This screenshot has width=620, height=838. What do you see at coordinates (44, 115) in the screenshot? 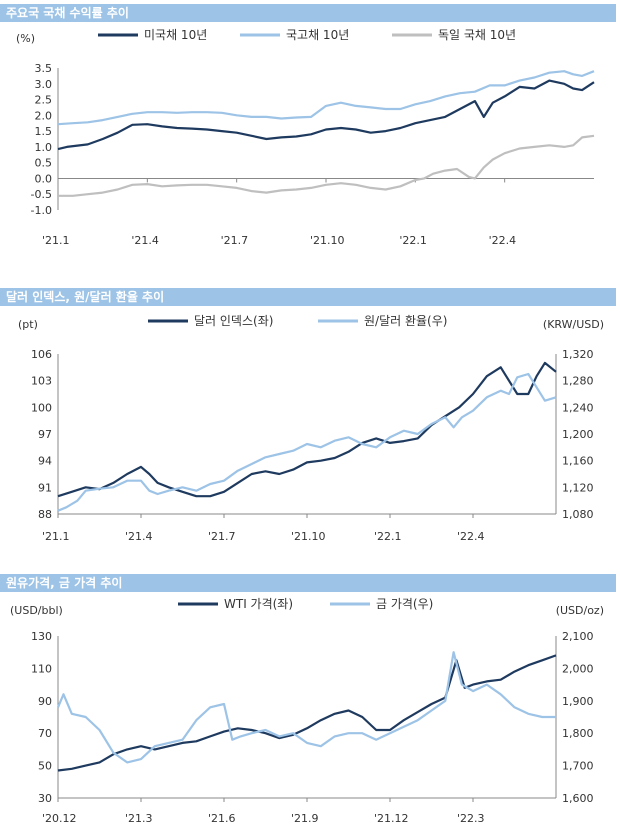
I see `y-tick-label: 2.0` at bounding box center [44, 115].